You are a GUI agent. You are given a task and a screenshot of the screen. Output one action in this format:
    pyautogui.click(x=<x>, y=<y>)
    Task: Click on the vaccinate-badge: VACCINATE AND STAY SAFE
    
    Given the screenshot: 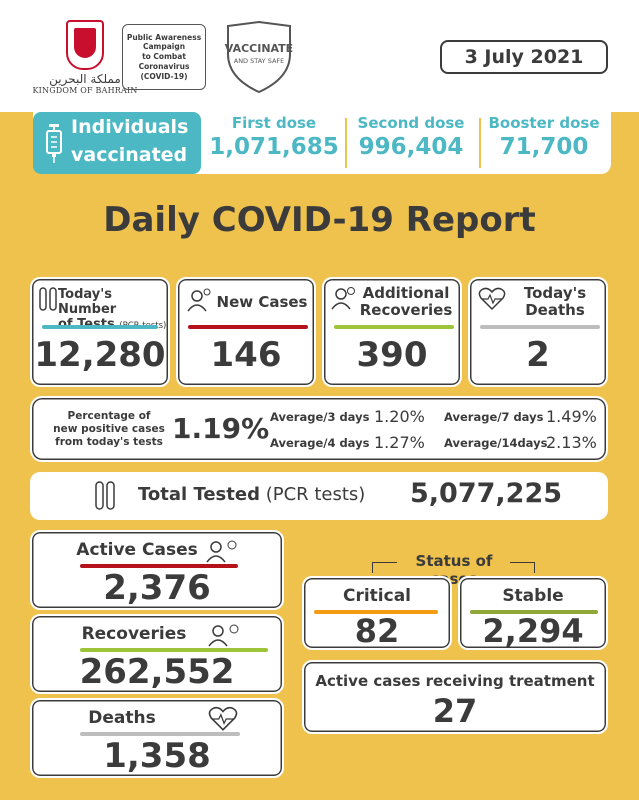 What is the action you would take?
    pyautogui.click(x=259, y=57)
    